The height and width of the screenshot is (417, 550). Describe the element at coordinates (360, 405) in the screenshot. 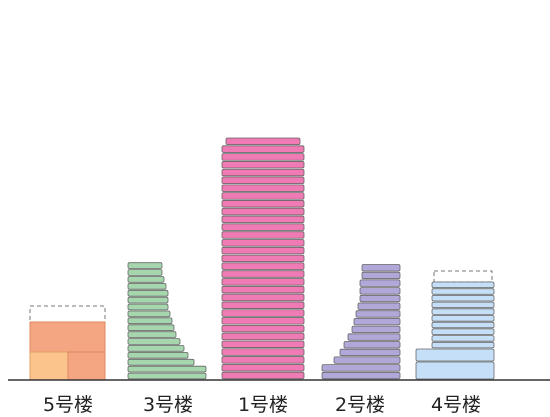

I see `building-2-label: 2号楼` at that location.